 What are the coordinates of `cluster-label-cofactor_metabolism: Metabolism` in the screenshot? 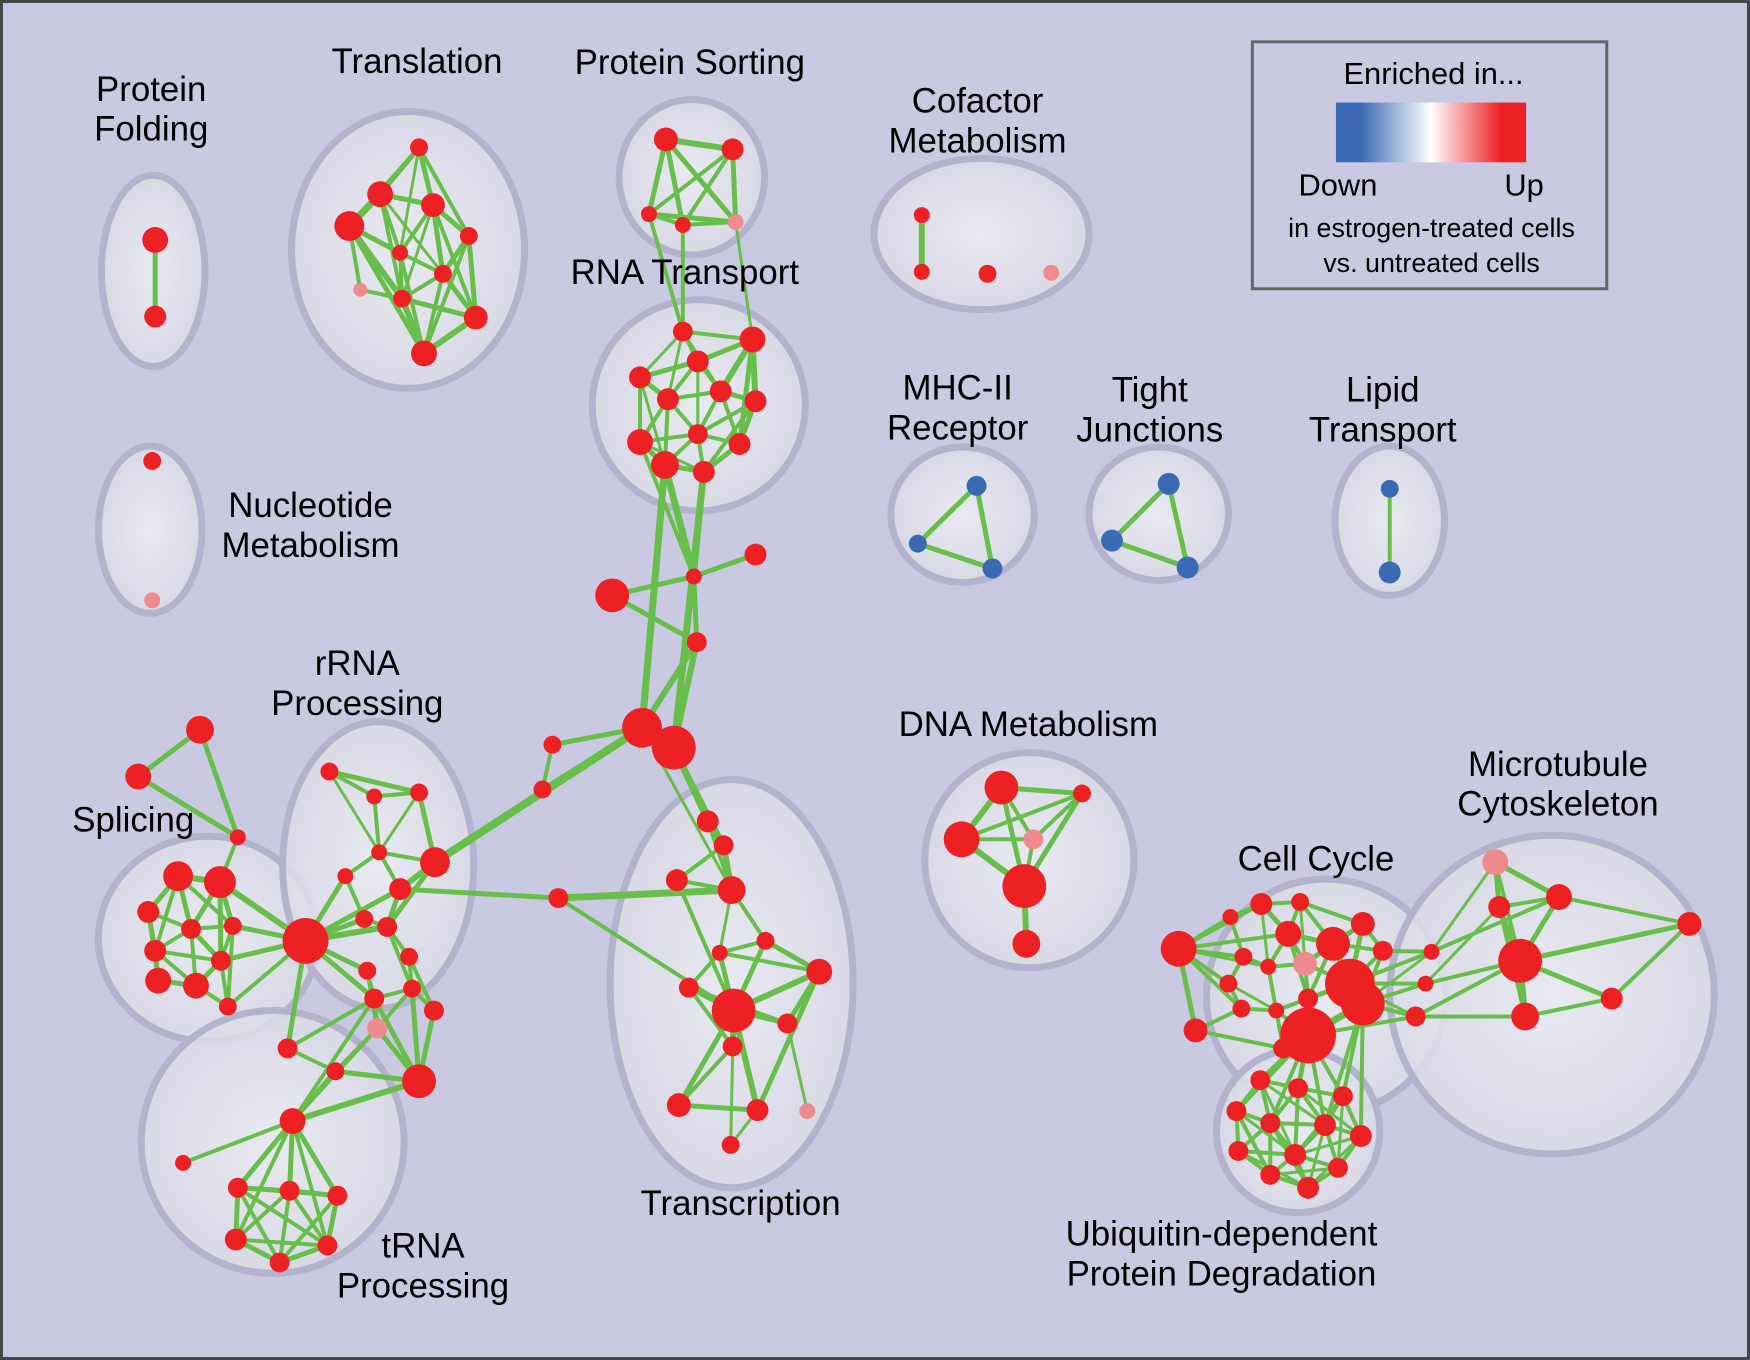 It's located at (978, 141).